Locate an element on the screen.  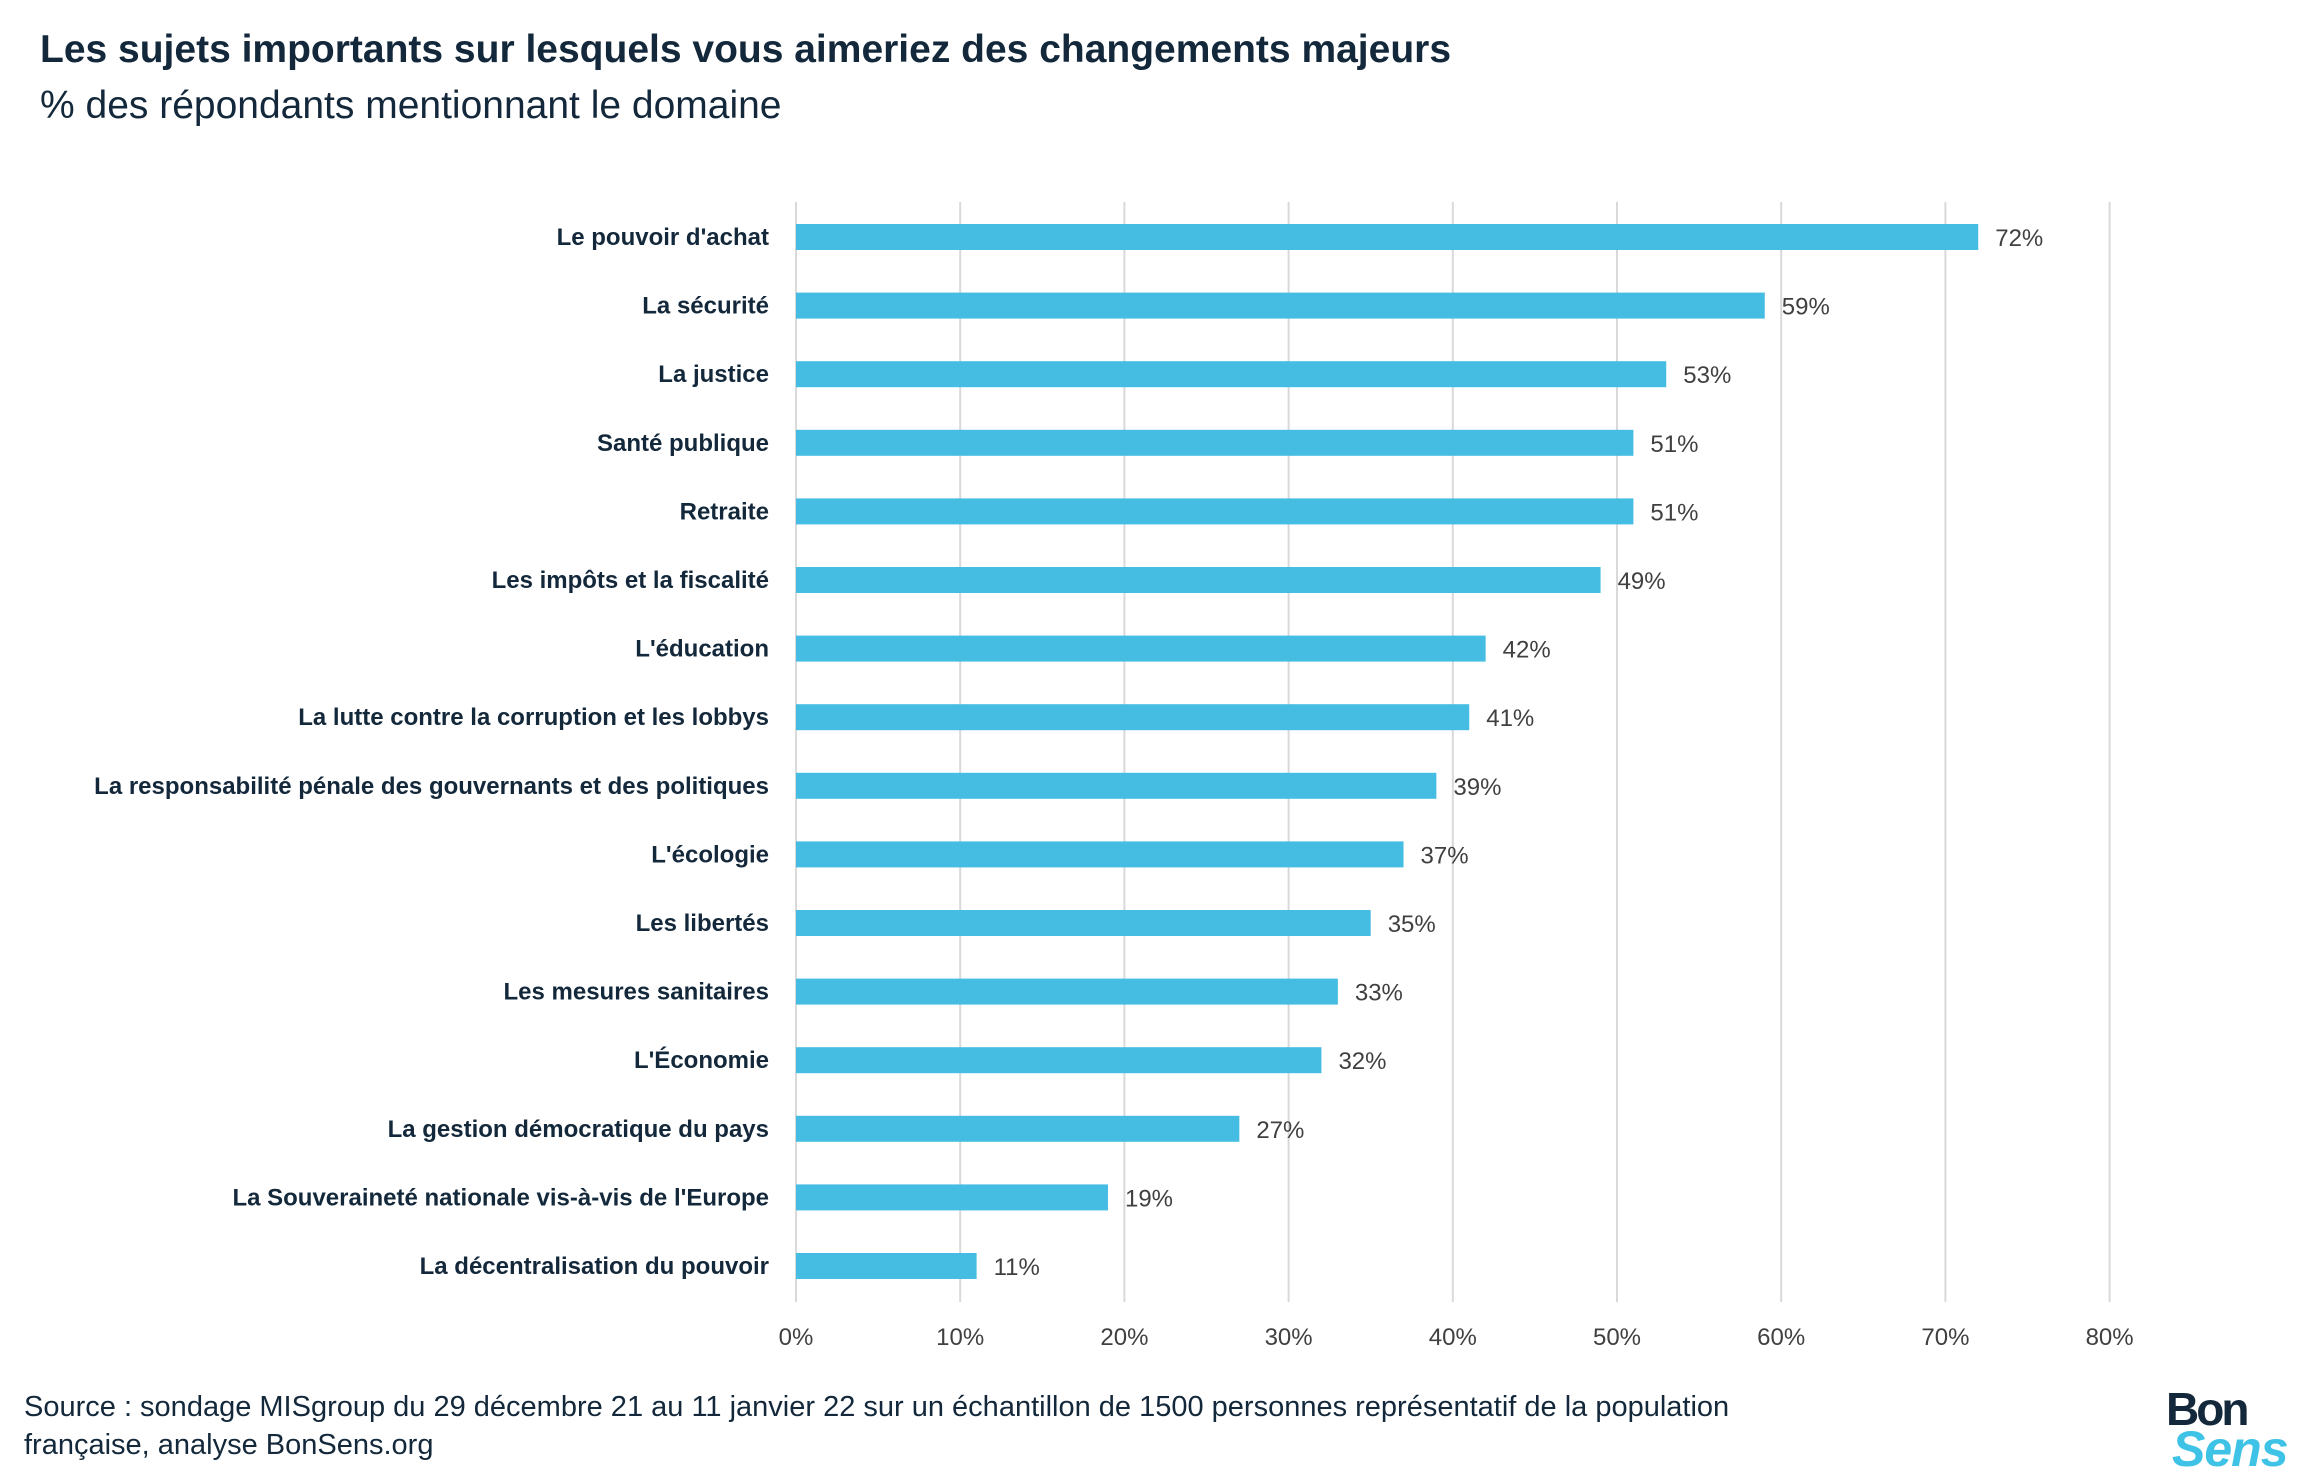
category-label: L'éducation is located at coordinates (702, 649).